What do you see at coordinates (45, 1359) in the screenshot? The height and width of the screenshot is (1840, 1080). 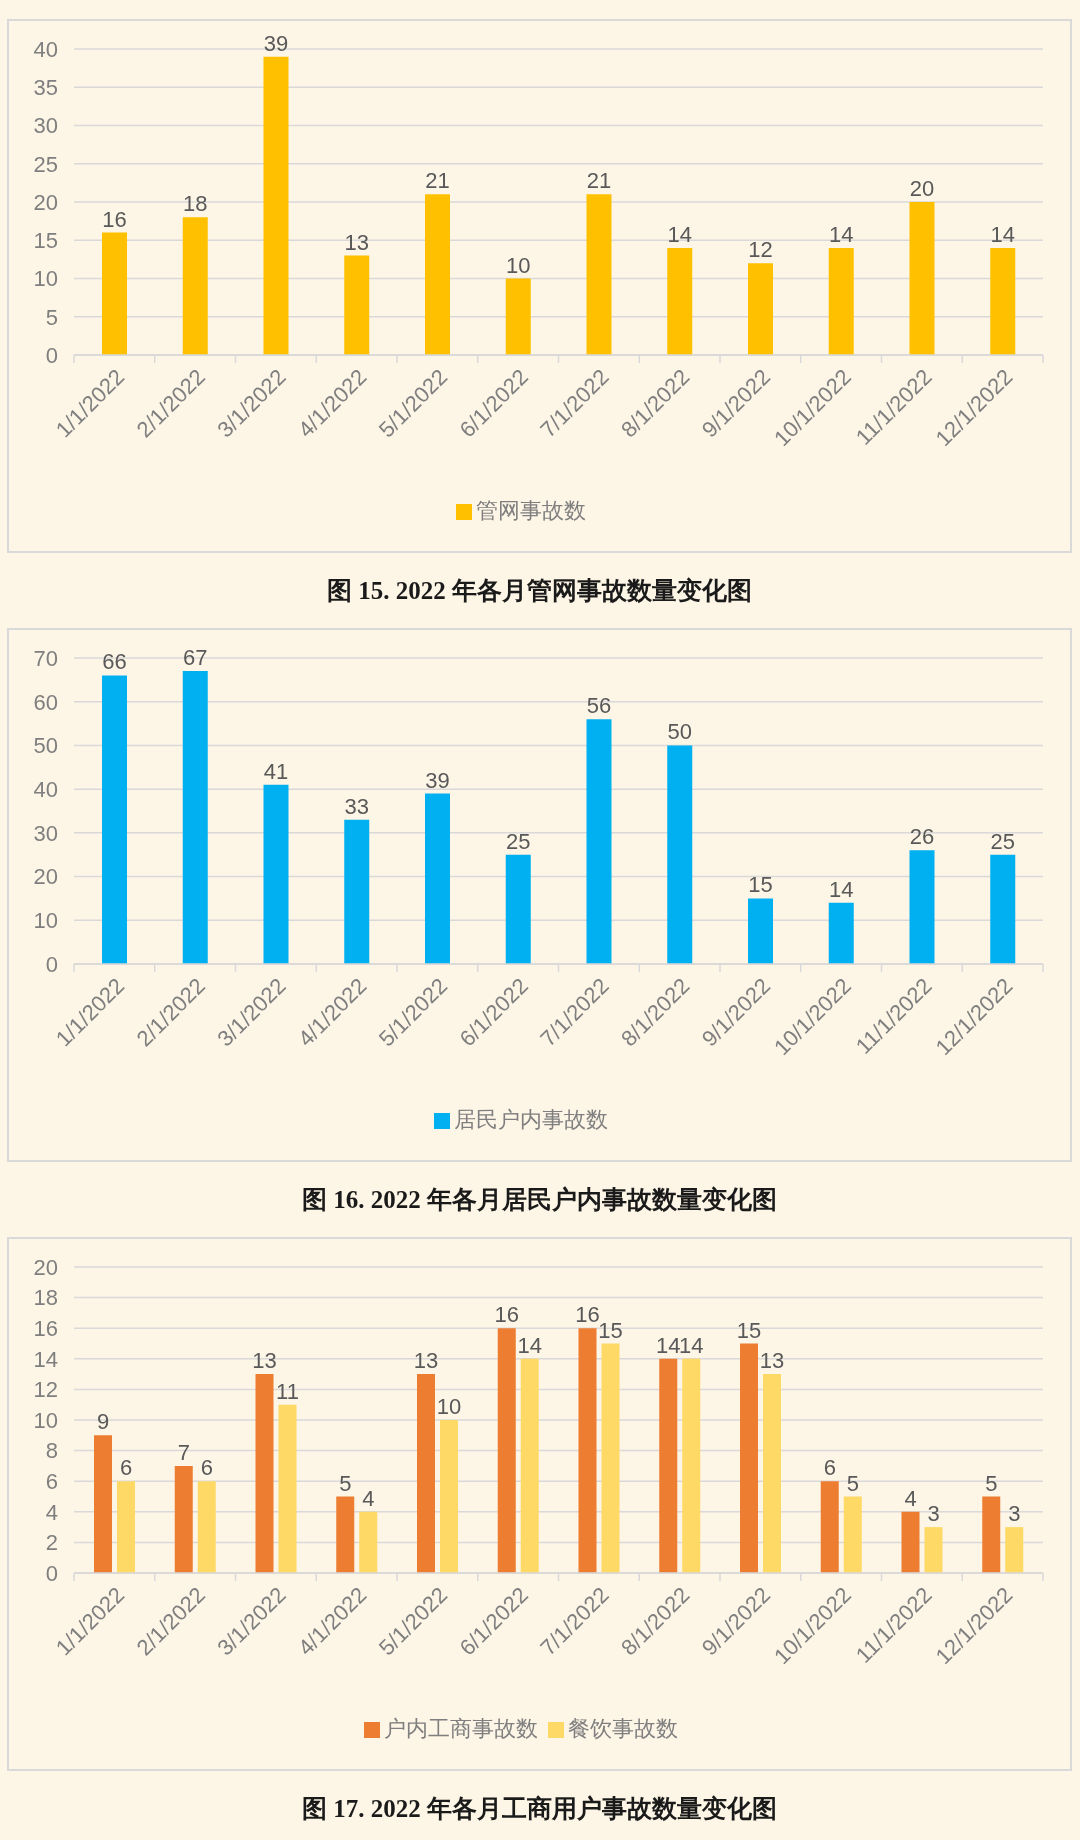 I see `y-tick-label: 14` at bounding box center [45, 1359].